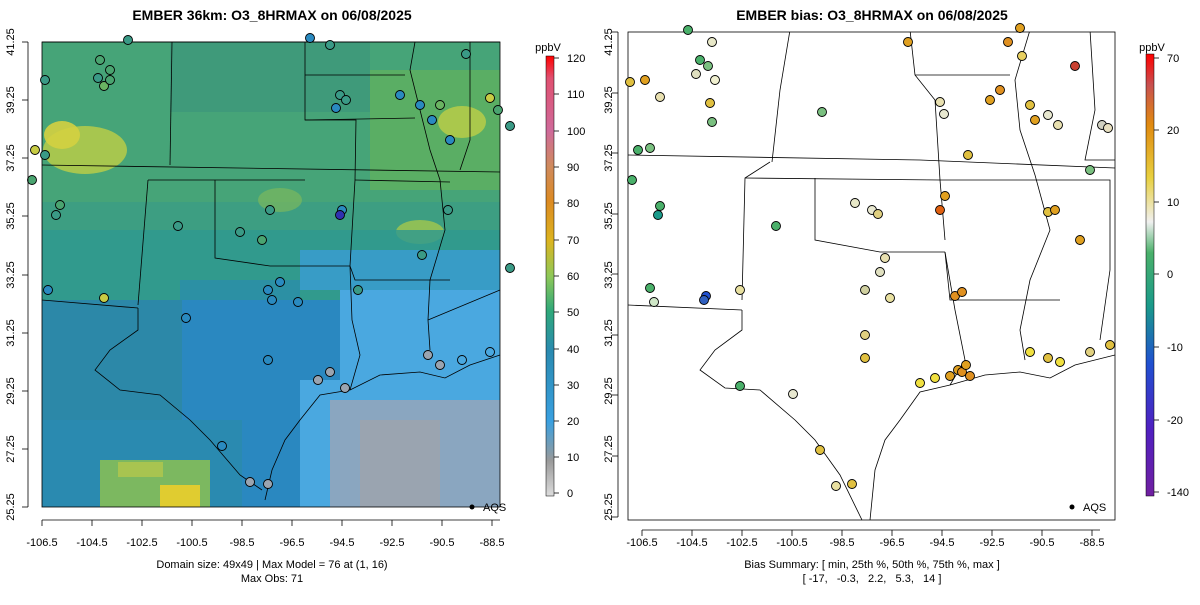 This screenshot has width=1200, height=605. Describe the element at coordinates (691, 543) in the screenshot. I see `right-x-tick: -104.5` at that location.